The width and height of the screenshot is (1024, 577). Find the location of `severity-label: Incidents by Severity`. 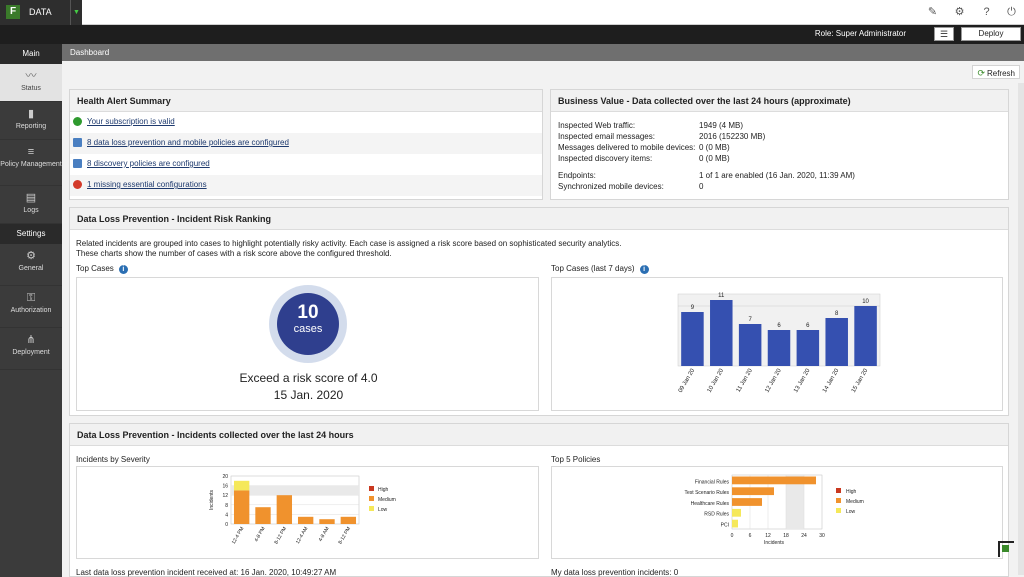

severity-label: Incidents by Severity is located at coordinates (113, 459).